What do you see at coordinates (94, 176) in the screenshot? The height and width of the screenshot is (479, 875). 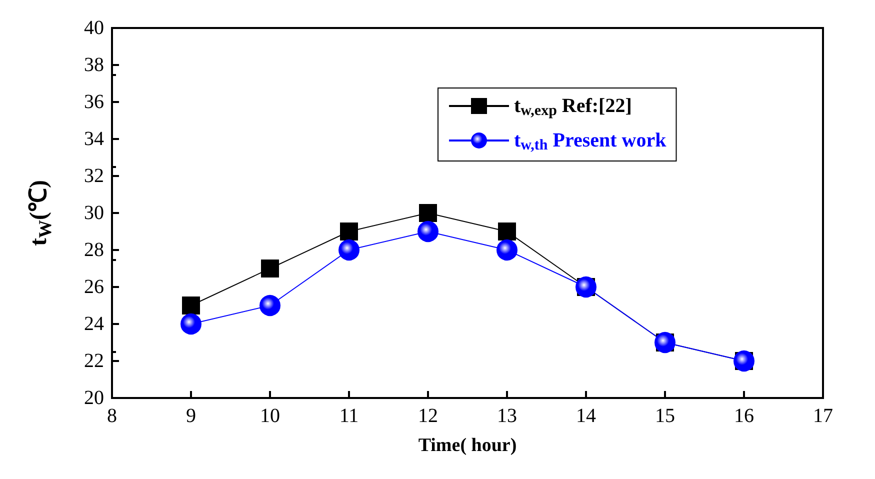 I see `y-tick-label: 32` at bounding box center [94, 176].